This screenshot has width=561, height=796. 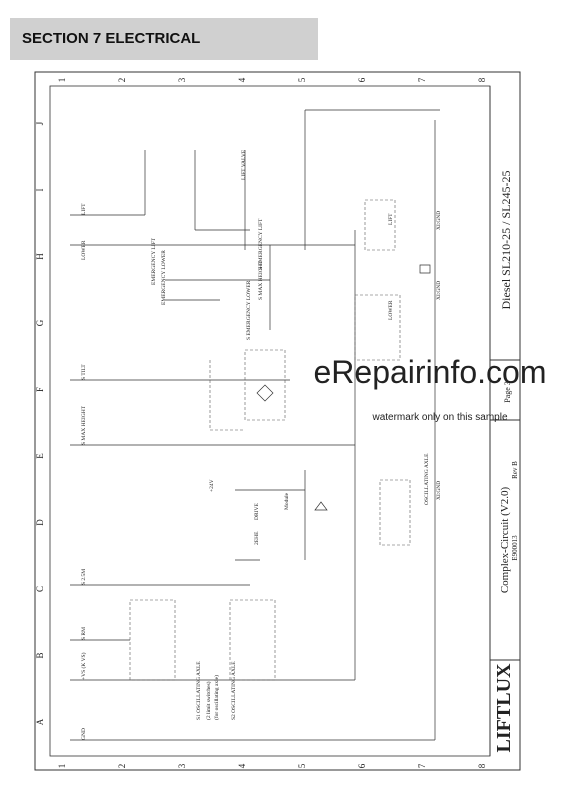 I want to click on schematic-label: +24V, so click(x=212, y=485).